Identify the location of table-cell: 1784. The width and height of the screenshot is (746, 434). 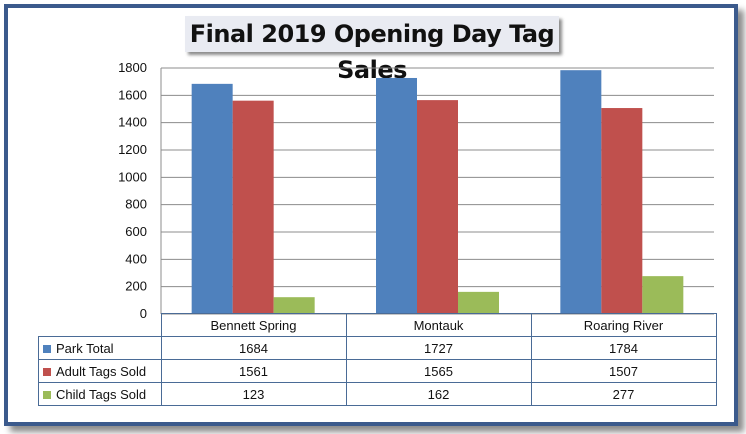
(623, 348).